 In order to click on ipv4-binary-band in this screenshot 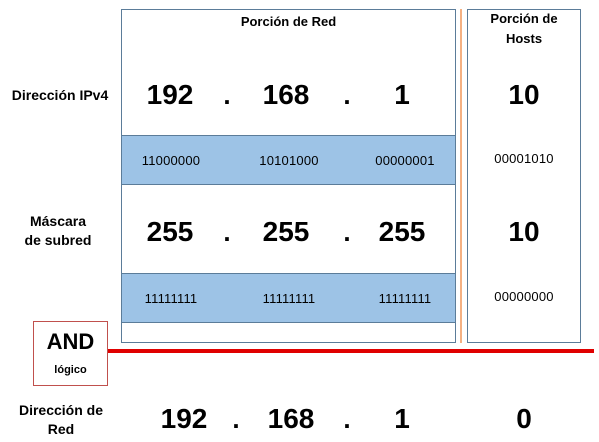, I will do `click(288, 160)`.